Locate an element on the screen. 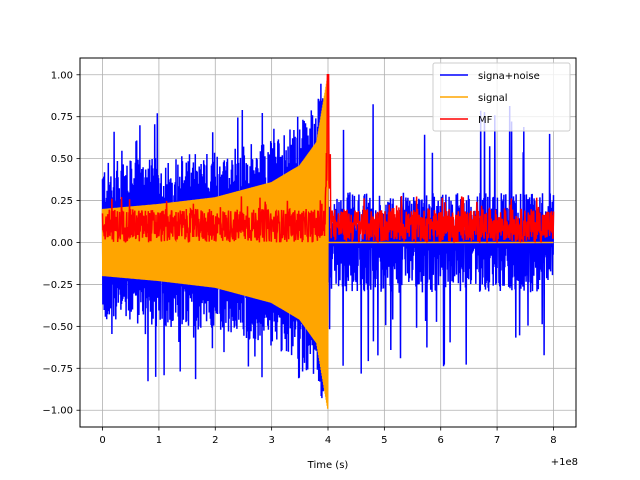 The image size is (640, 480). y-tick-label: −0.50 is located at coordinates (57, 327).